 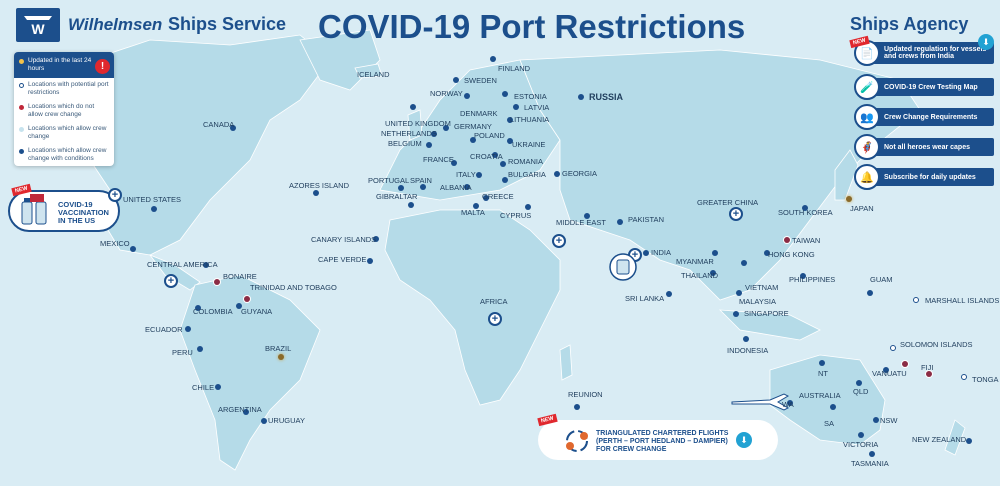 I want to click on location-label: WA, so click(x=788, y=404).